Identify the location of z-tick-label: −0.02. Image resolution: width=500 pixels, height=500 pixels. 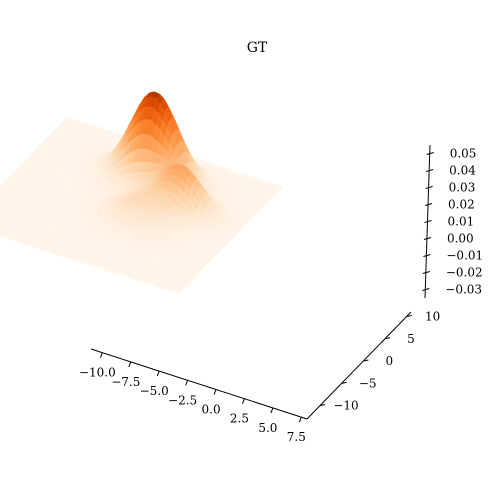
(464, 273).